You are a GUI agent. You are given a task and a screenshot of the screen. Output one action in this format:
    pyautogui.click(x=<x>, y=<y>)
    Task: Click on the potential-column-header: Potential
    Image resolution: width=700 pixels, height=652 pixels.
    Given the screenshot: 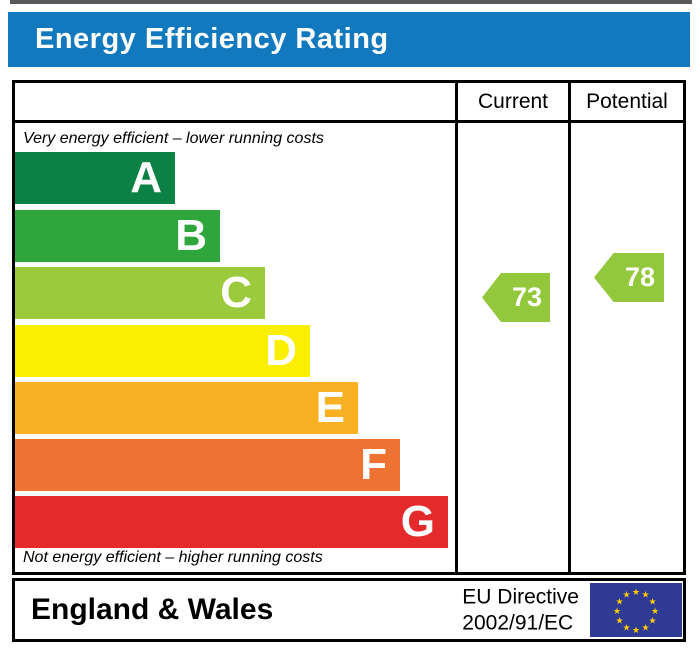 What is the action you would take?
    pyautogui.click(x=627, y=101)
    